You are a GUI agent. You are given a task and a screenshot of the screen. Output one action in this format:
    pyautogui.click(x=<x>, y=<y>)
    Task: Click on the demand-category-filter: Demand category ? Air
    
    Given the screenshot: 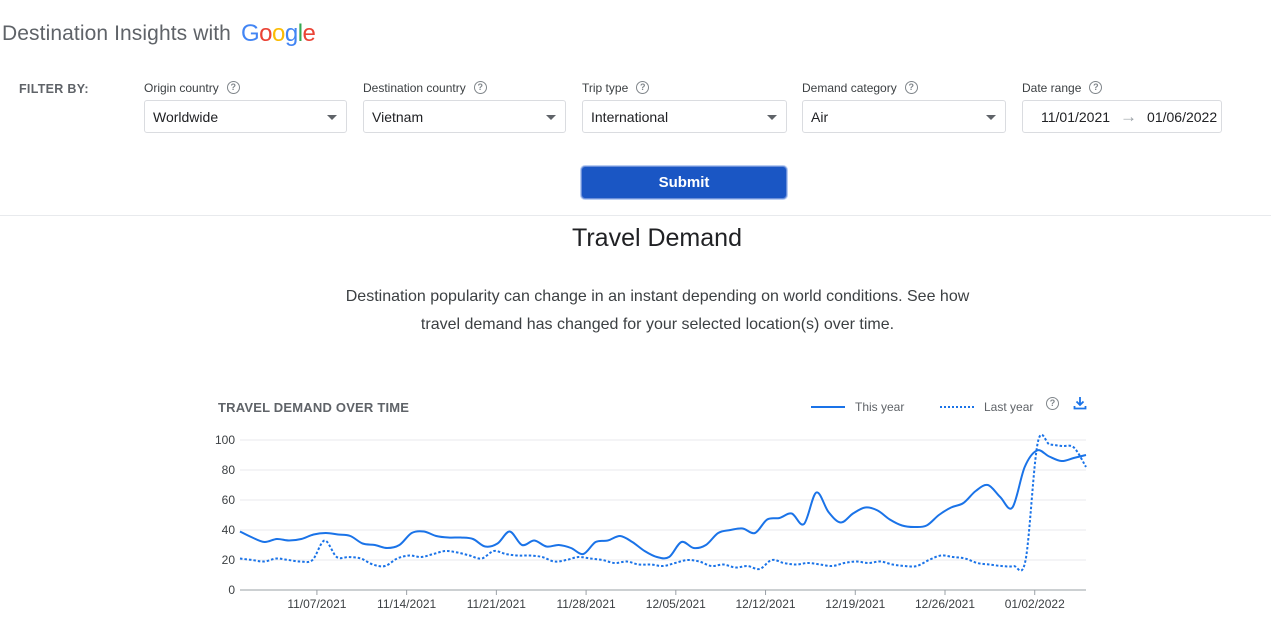 What is the action you would take?
    pyautogui.click(x=904, y=106)
    